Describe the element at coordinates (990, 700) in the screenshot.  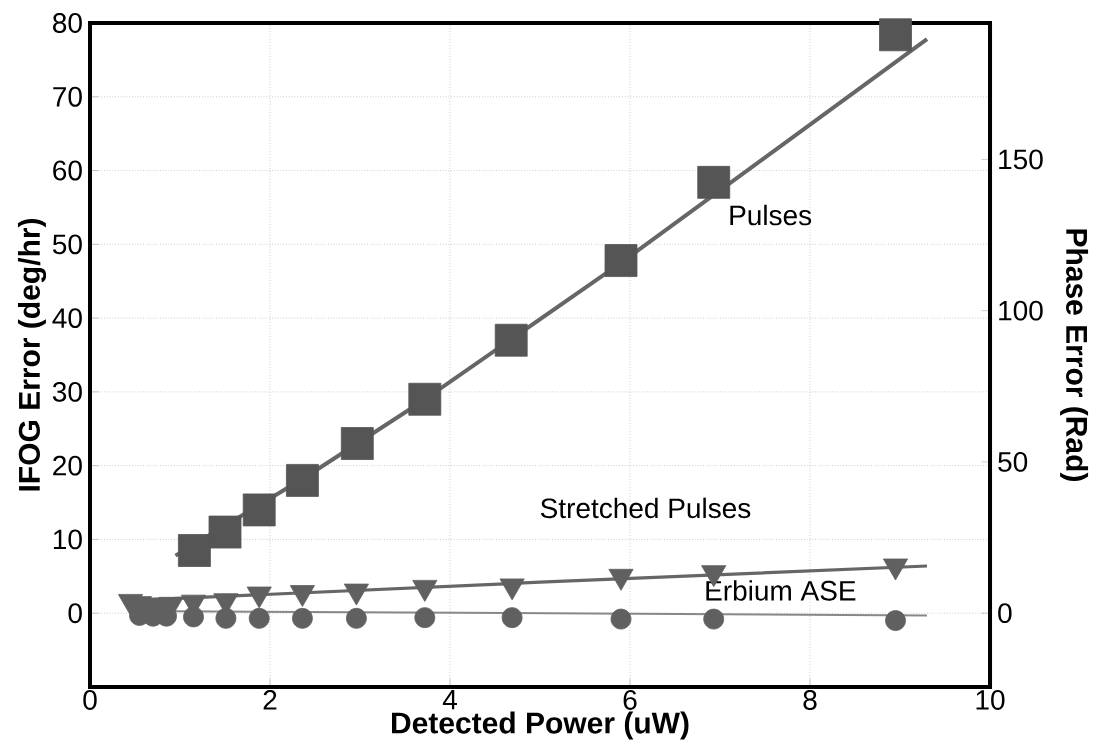
I see `x-tick-label: 10` at that location.